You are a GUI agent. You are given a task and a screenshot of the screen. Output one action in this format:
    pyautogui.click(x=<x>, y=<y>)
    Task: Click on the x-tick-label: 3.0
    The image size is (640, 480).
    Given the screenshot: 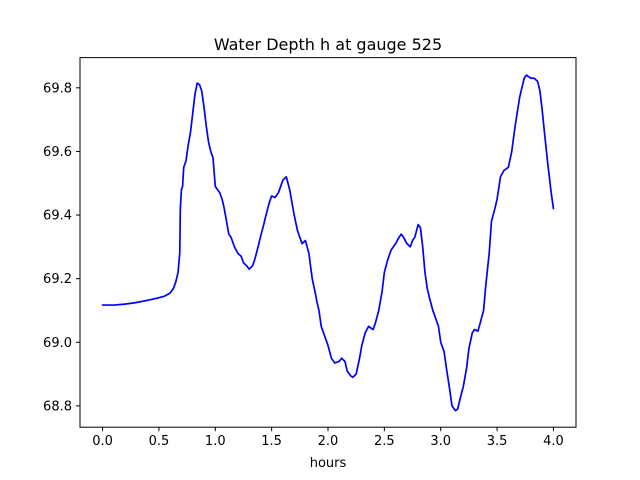 What is the action you would take?
    pyautogui.click(x=440, y=441)
    